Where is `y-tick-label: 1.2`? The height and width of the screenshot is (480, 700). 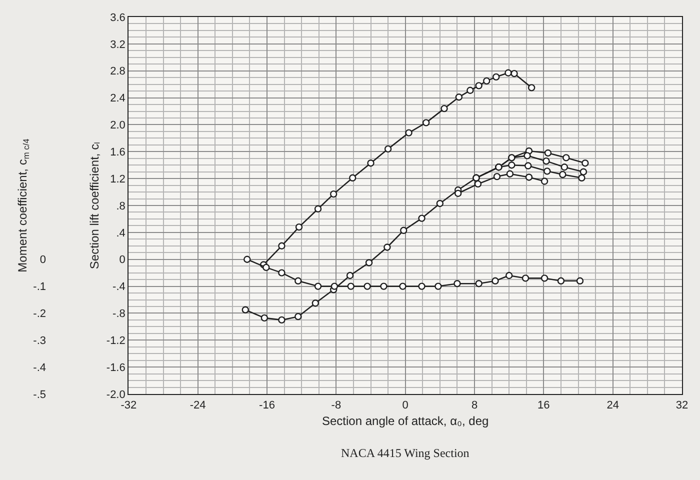
y-tick-label: 1.2 is located at coordinates (118, 179).